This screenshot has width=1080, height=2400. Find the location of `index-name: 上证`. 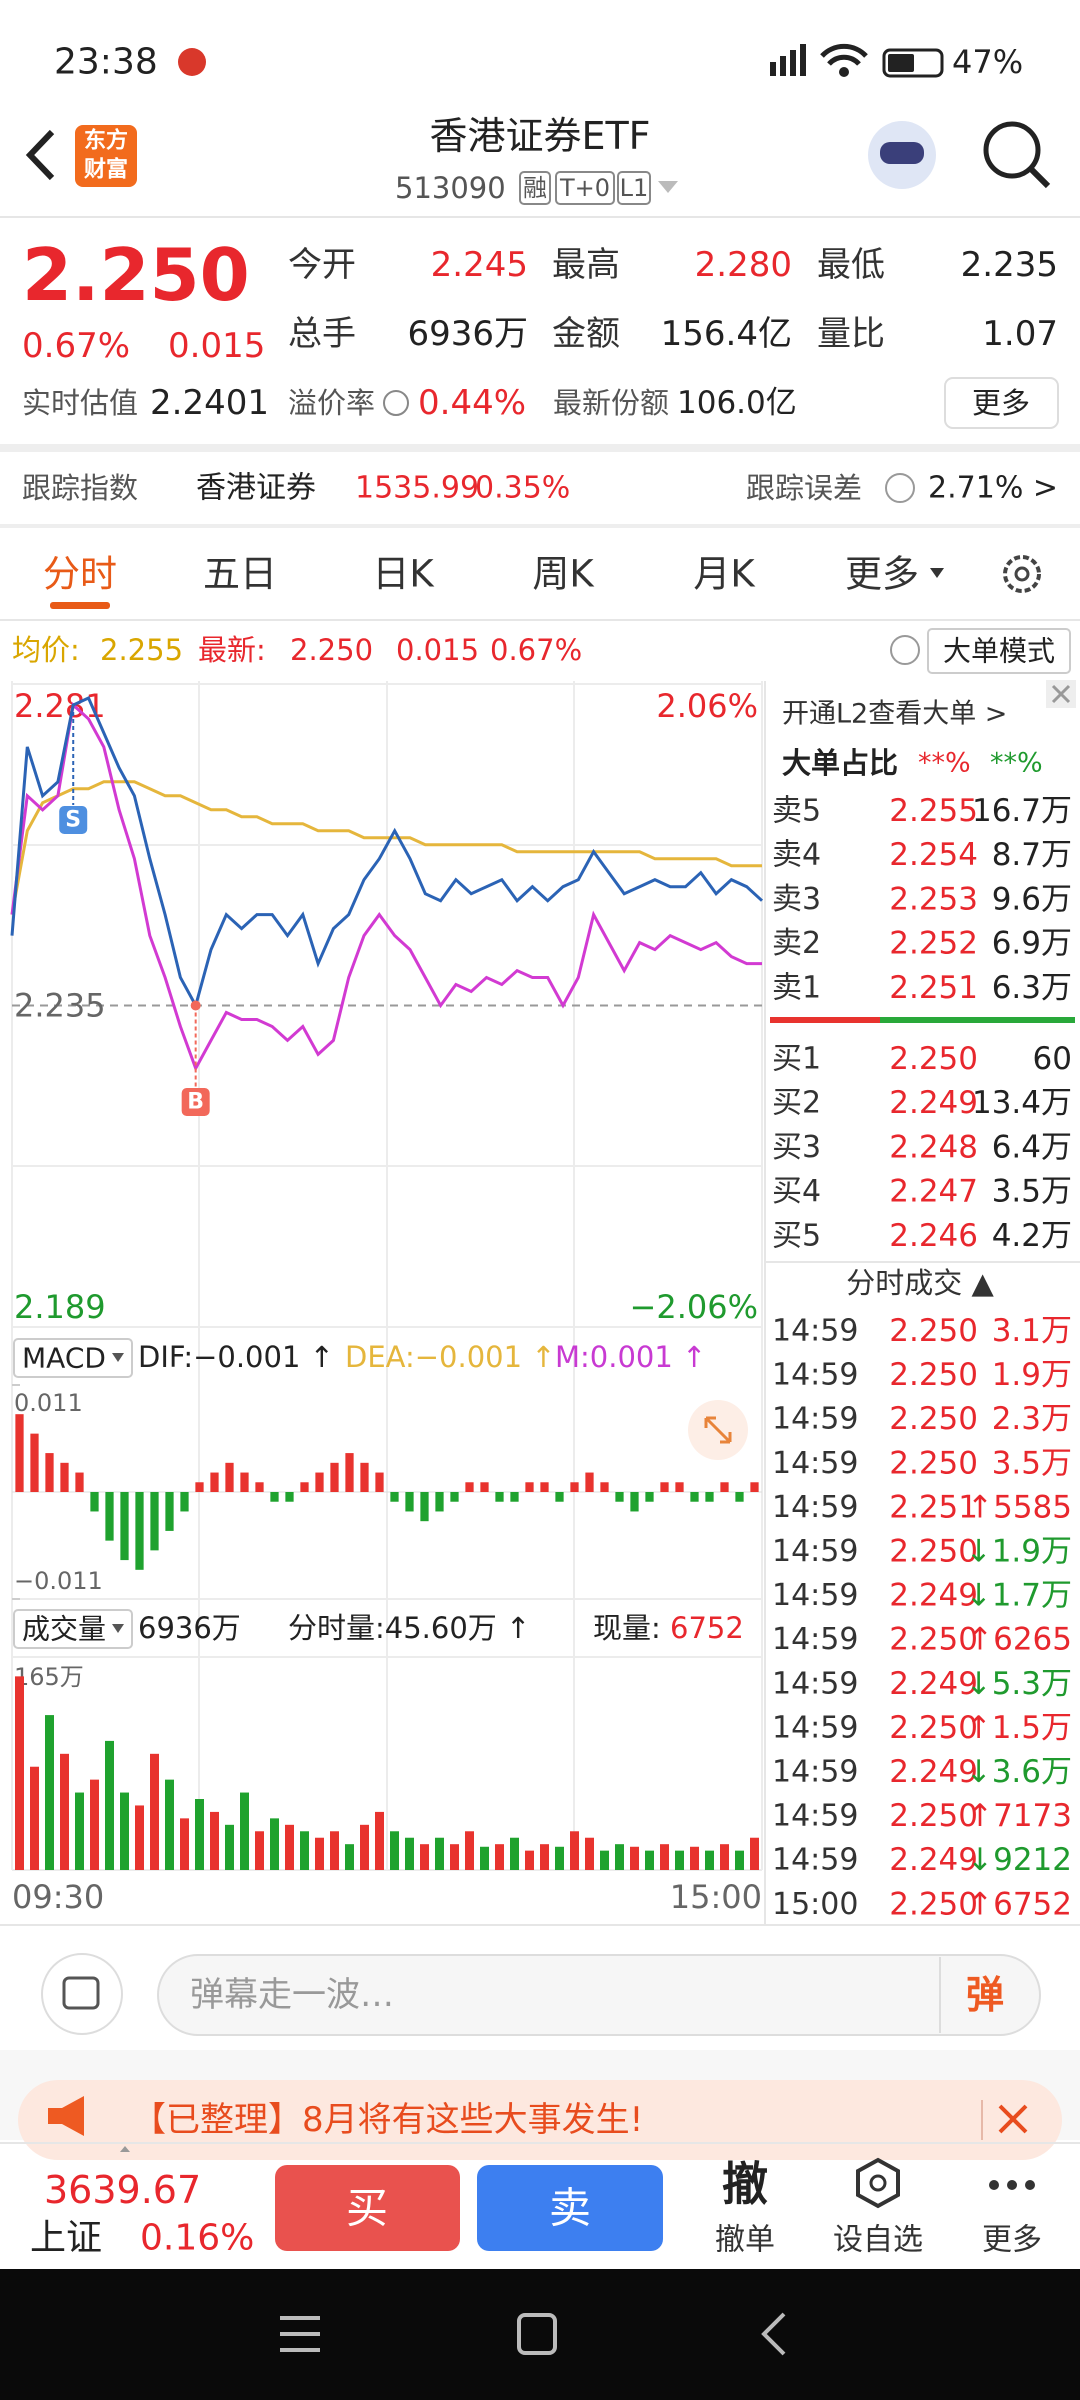

index-name: 上证 is located at coordinates (66, 2238).